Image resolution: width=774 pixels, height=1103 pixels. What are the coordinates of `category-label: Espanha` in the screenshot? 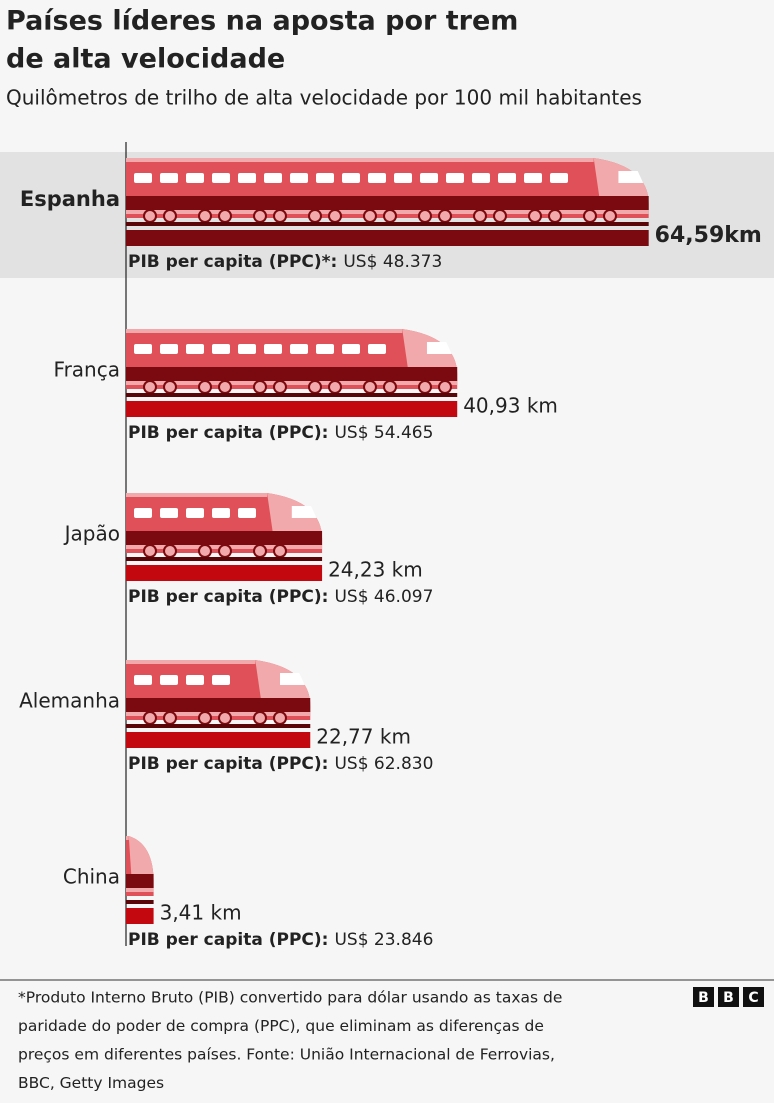 It's located at (70, 199).